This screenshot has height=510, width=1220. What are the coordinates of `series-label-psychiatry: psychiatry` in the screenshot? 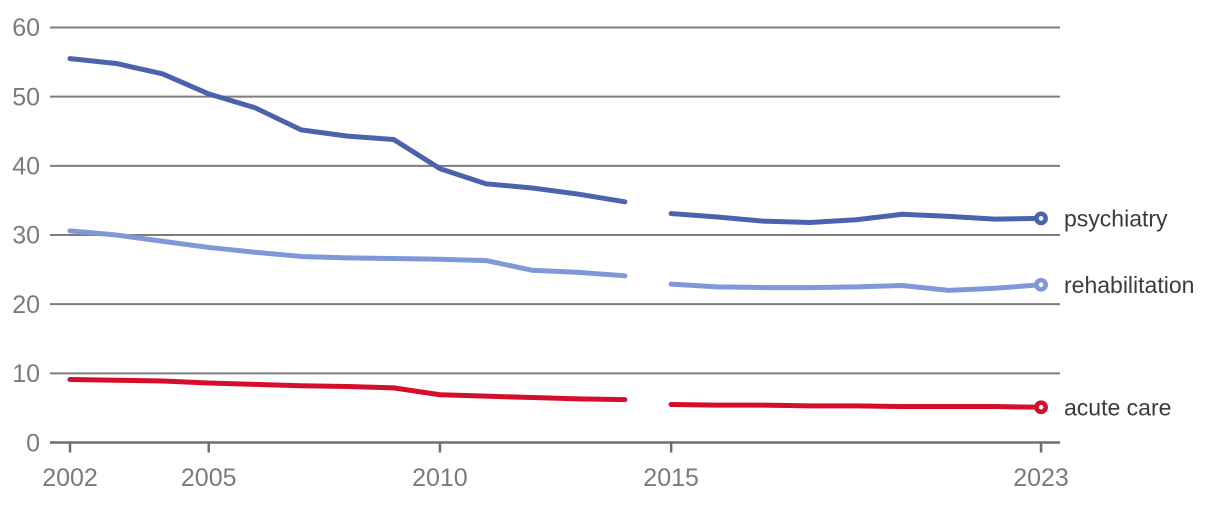 It's located at (1116, 218).